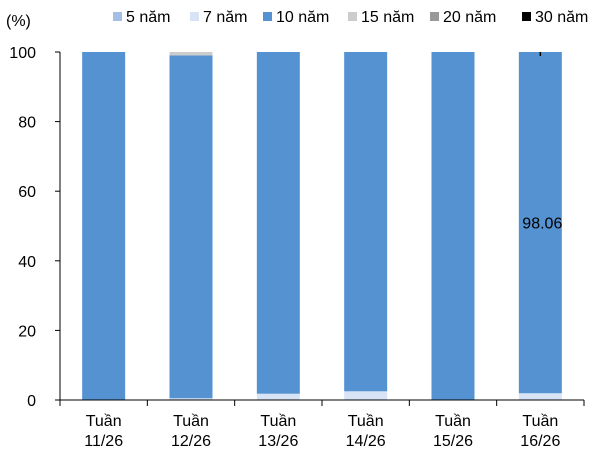  I want to click on x-tick-label: Tuần 16/26, so click(540, 431).